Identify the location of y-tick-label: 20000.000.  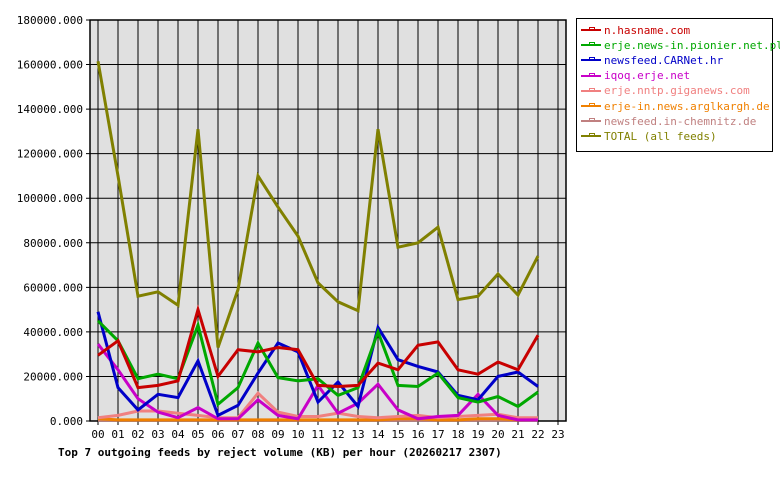
(53, 376).